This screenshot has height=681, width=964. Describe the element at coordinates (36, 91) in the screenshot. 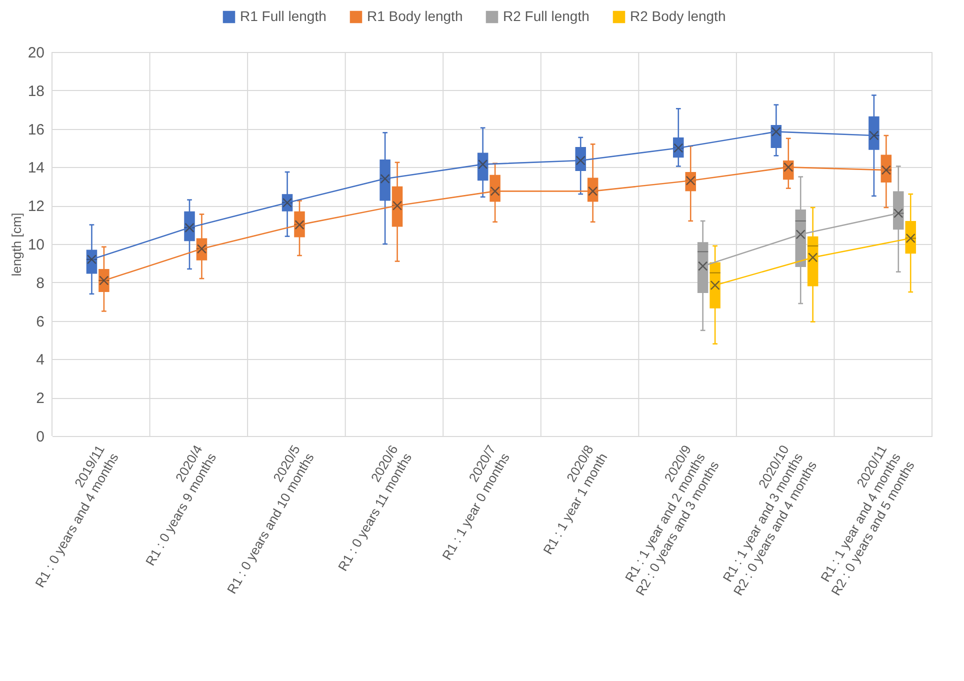

I see `y-tick-label: 18` at that location.